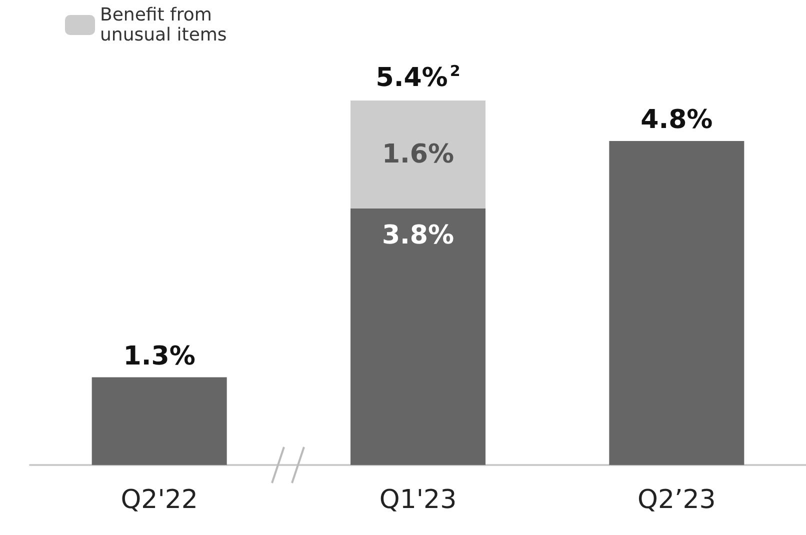 The image size is (806, 535). Describe the element at coordinates (676, 120) in the screenshot. I see `data-label: 4.8%` at that location.